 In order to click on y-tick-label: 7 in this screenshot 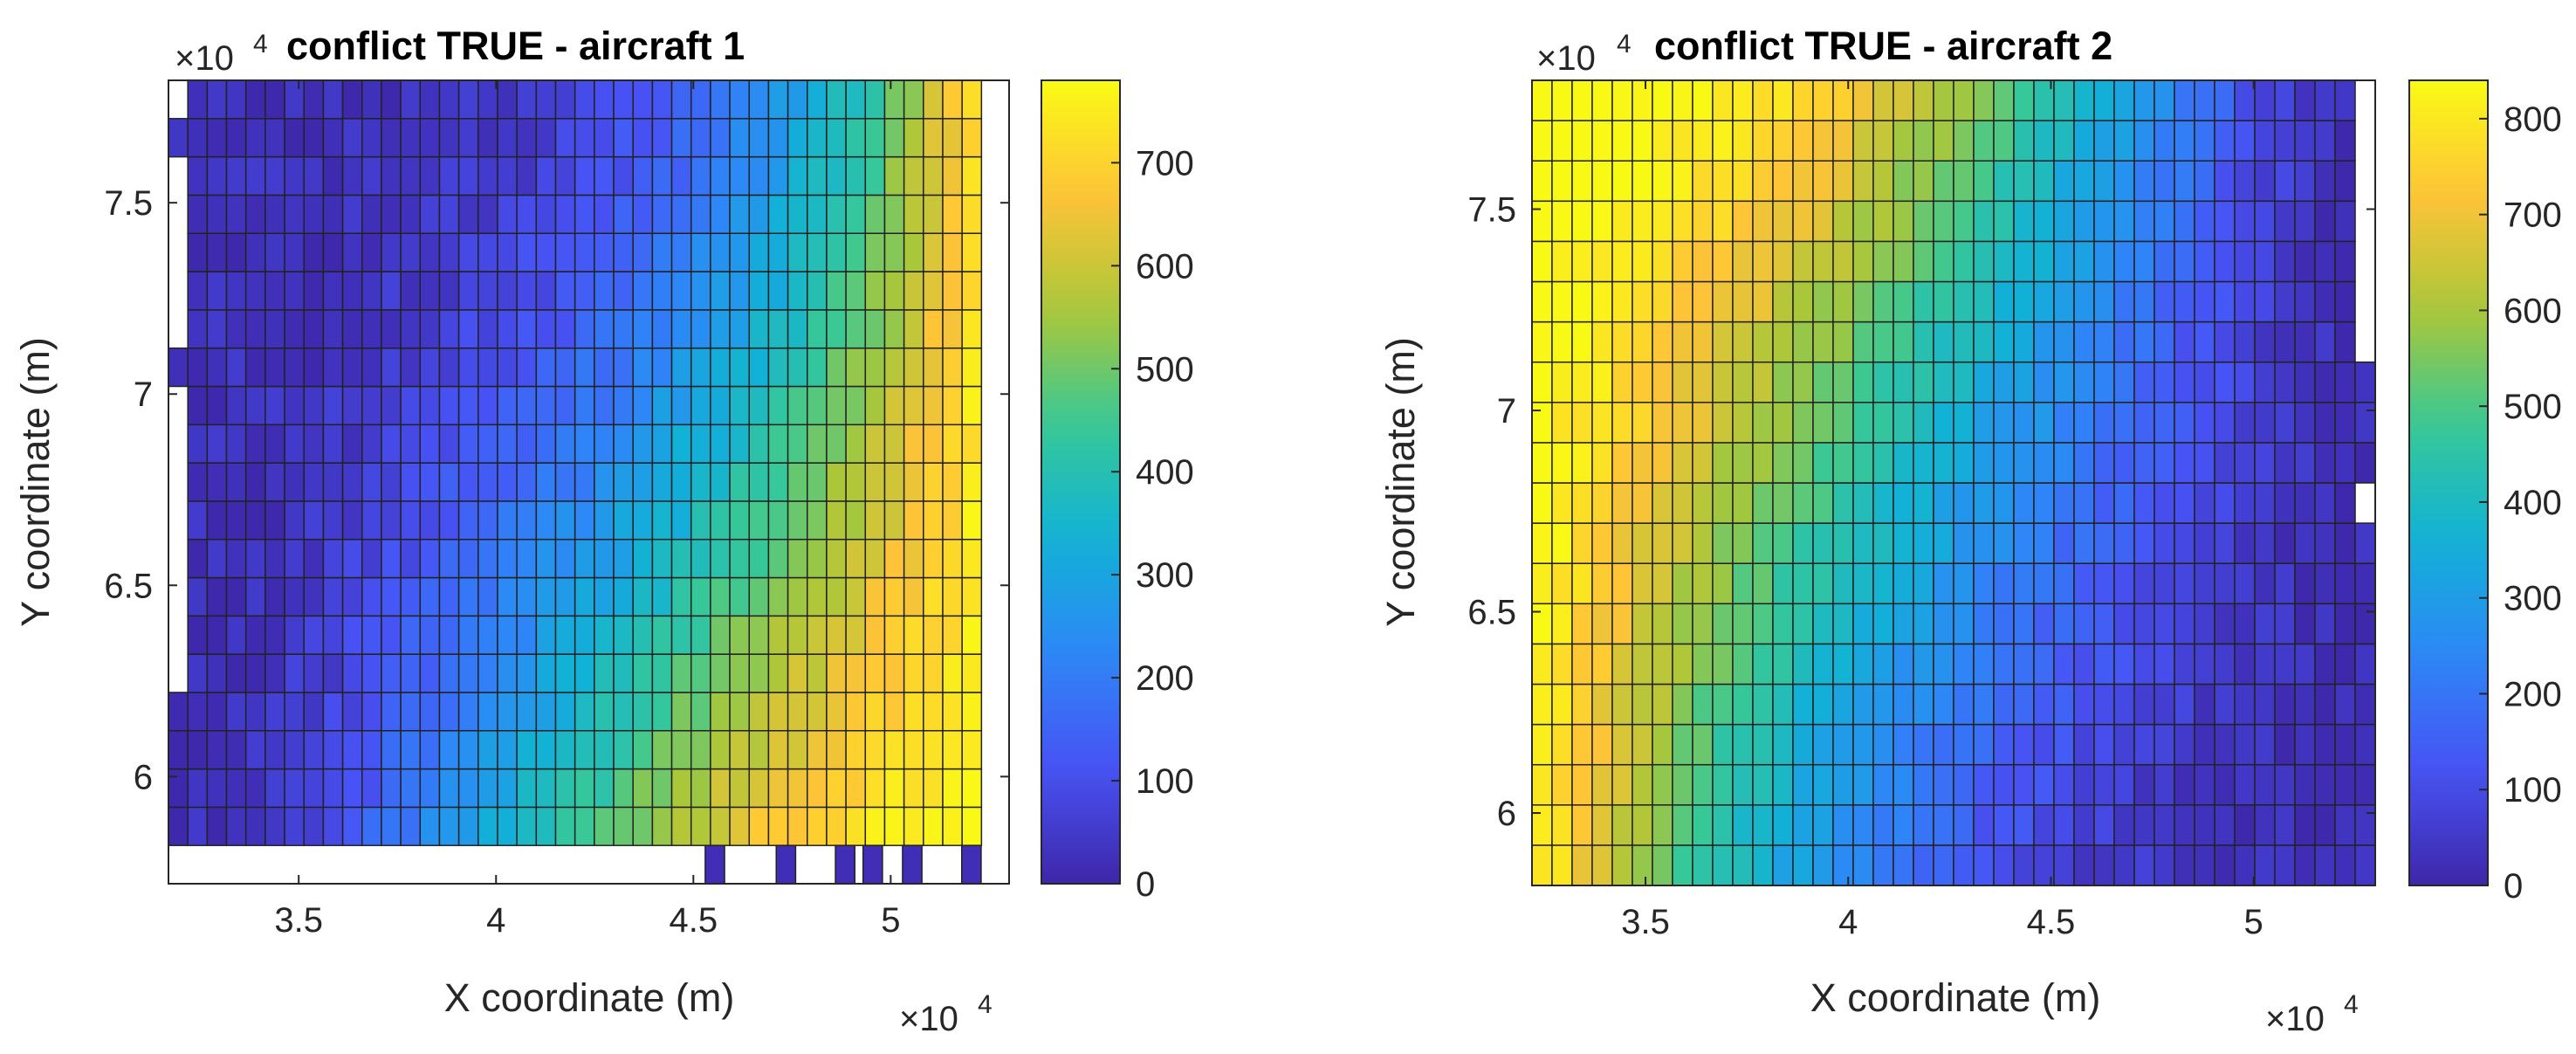, I will do `click(143, 394)`.